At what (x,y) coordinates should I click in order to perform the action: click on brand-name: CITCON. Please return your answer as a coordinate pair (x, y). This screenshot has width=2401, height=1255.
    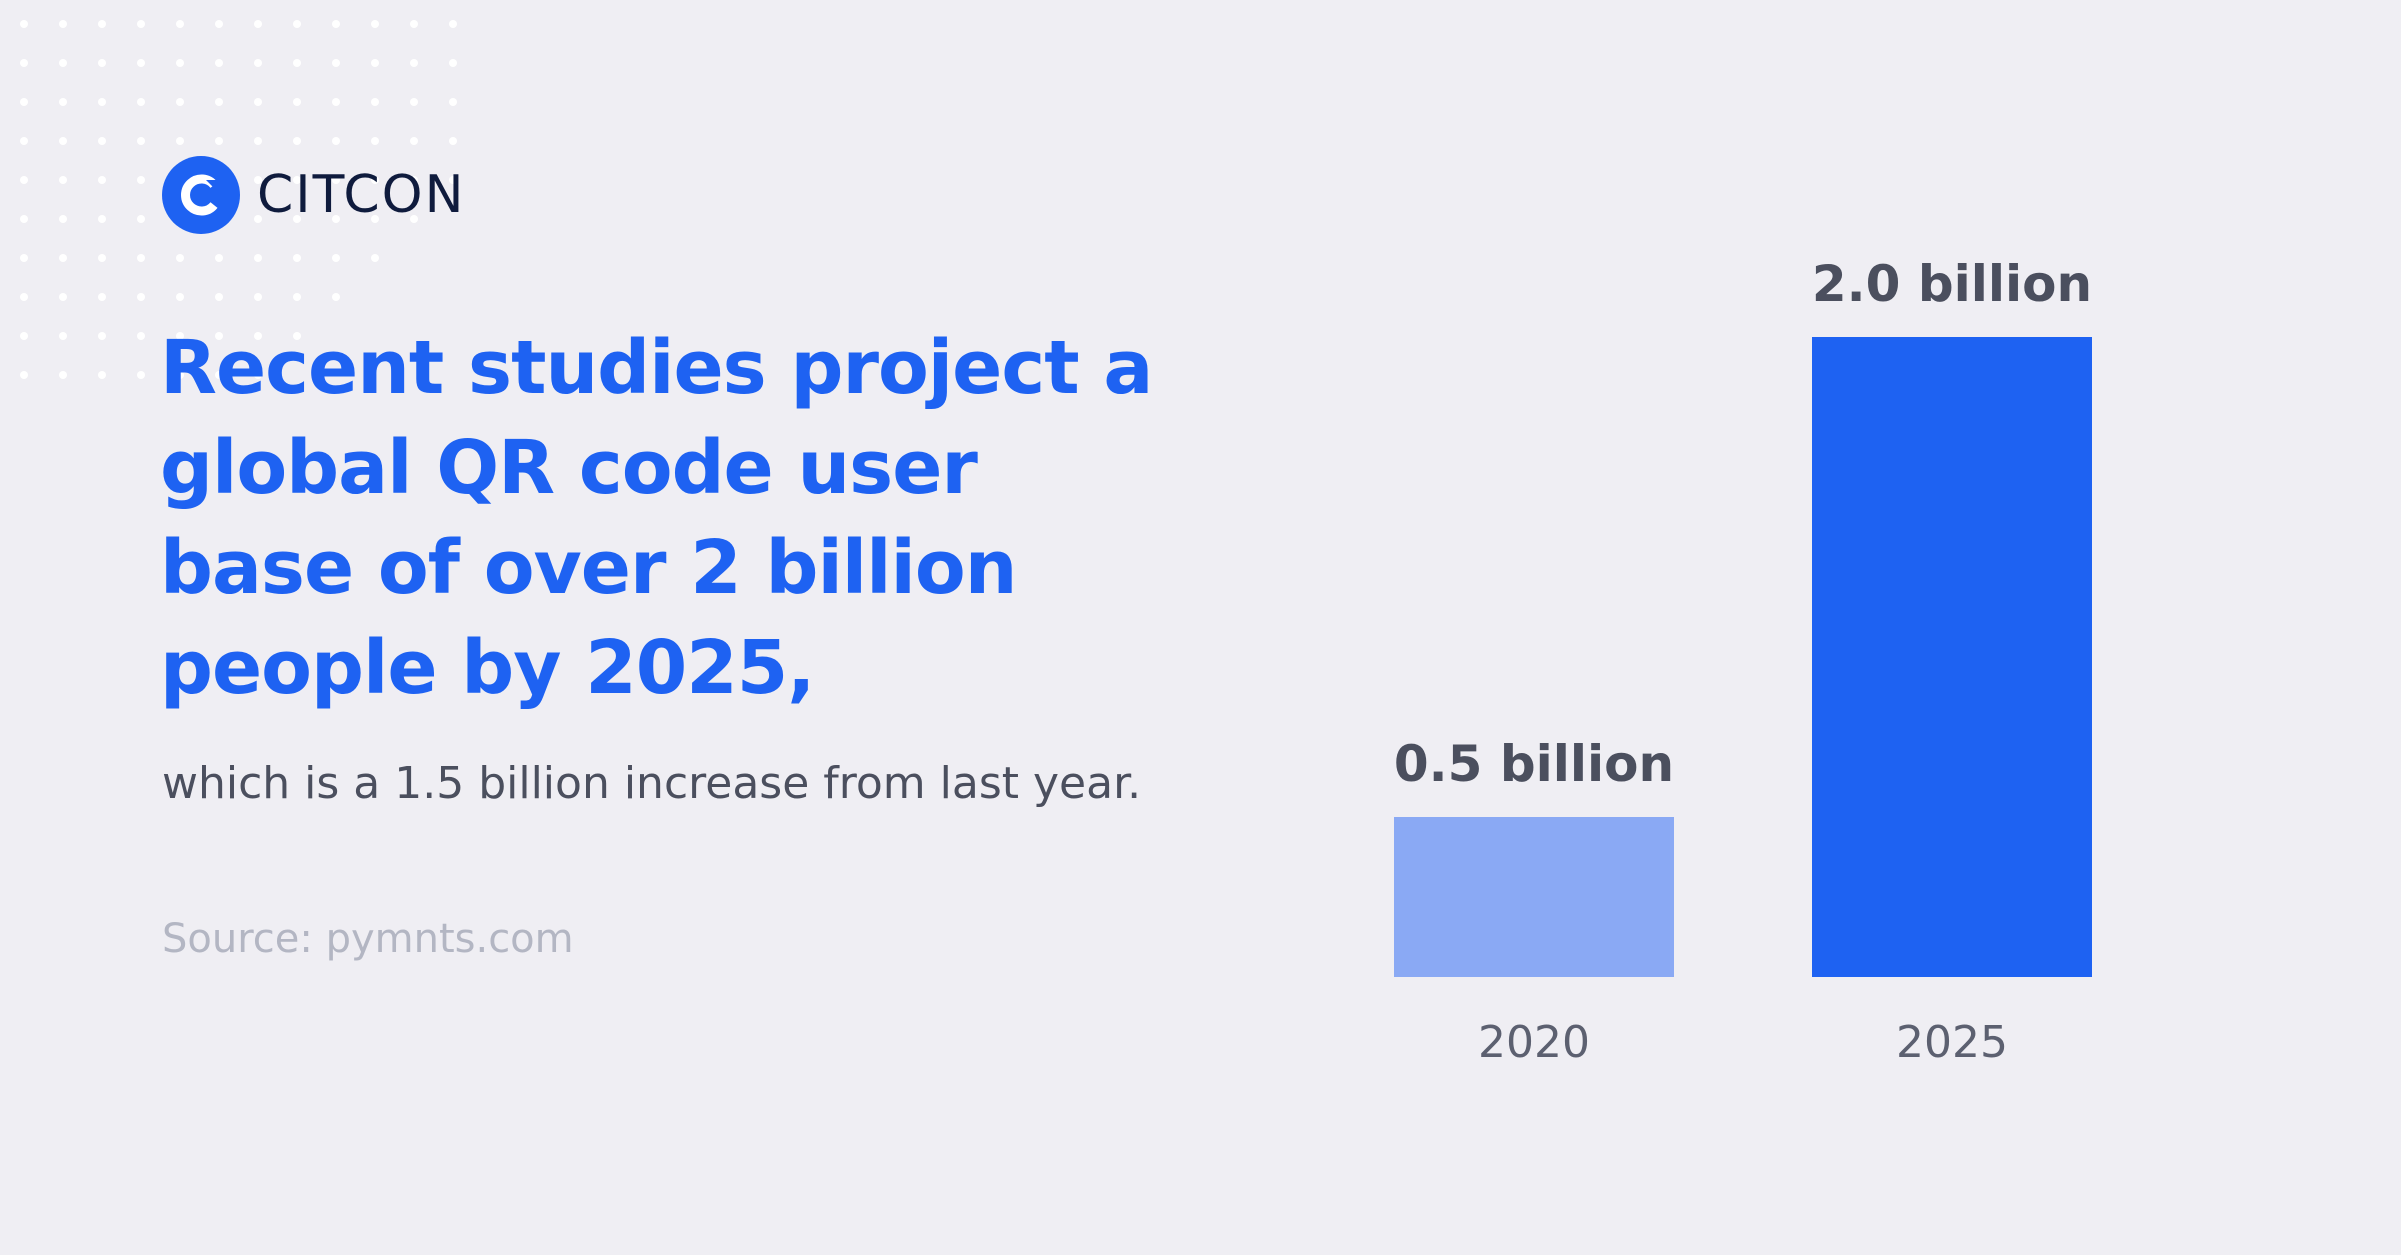
    Looking at the image, I should click on (361, 195).